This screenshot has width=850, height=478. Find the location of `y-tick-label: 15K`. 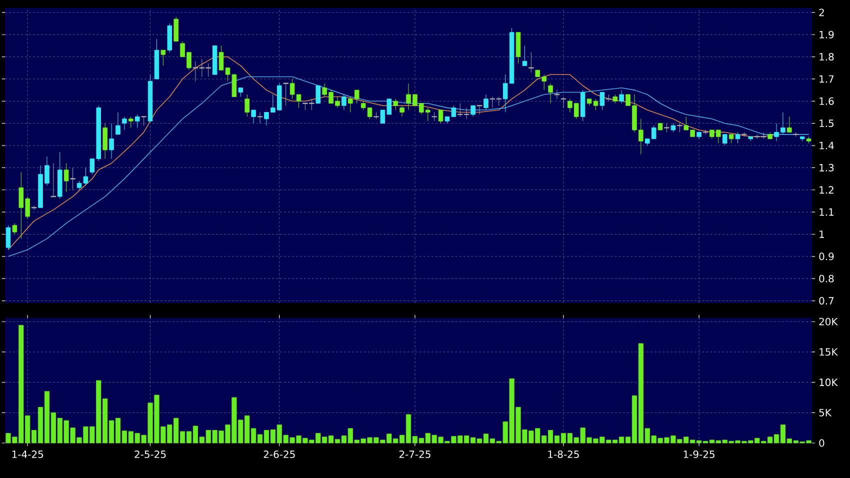

y-tick-label: 15K is located at coordinates (829, 352).